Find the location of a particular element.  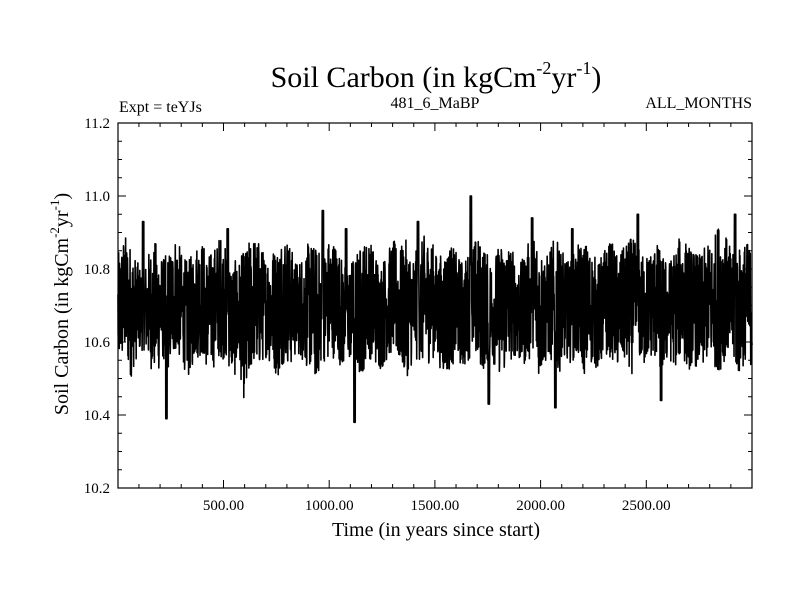

y-tick-label: 11.0 is located at coordinates (97, 197).